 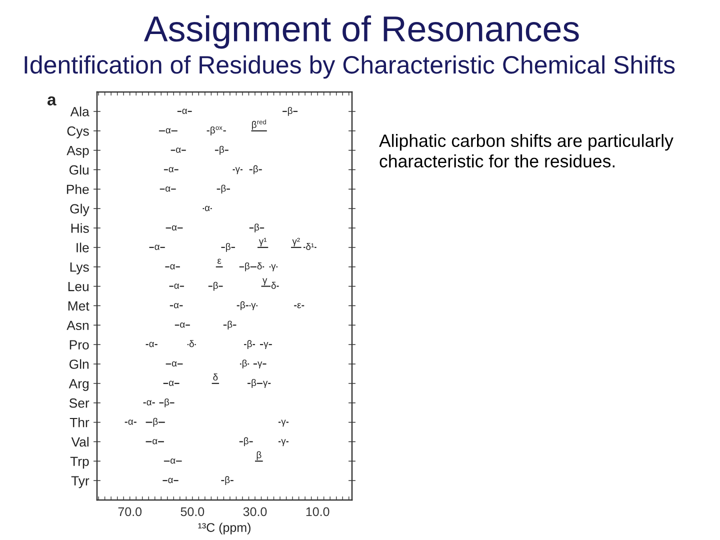 I want to click on chart-title: Assignment of Resonances, so click(x=361, y=32).